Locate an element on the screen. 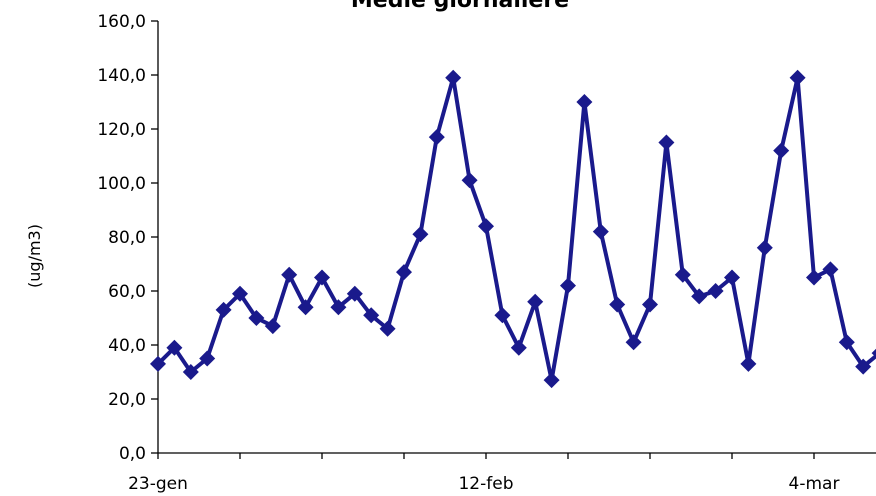 The image size is (876, 496). y-tick-label: 20,0 is located at coordinates (127, 400).